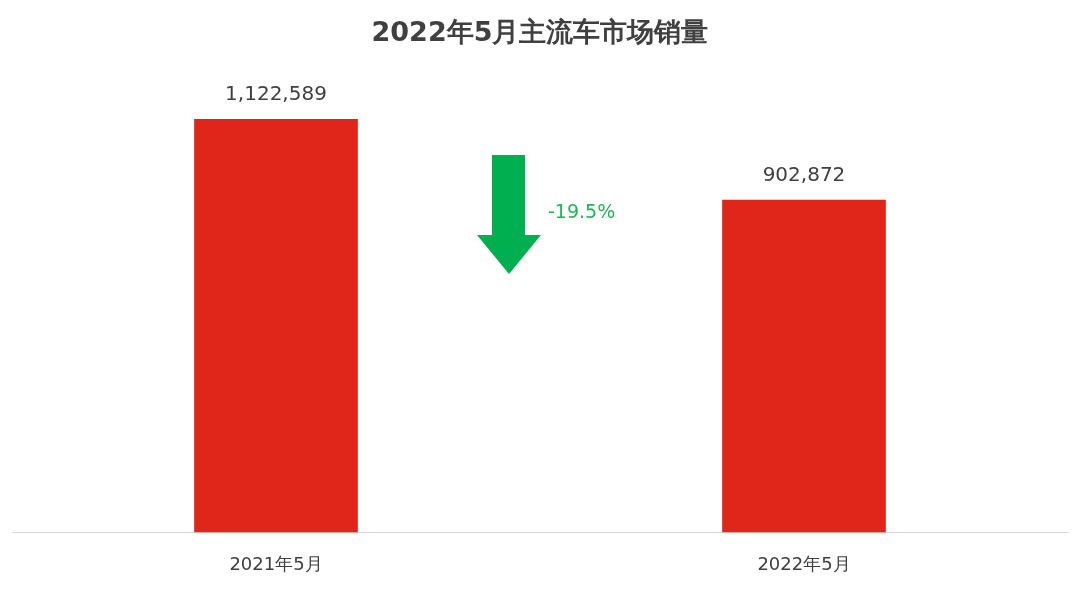 The width and height of the screenshot is (1080, 608). Describe the element at coordinates (804, 174) in the screenshot. I see `data-label: 902,872` at that location.